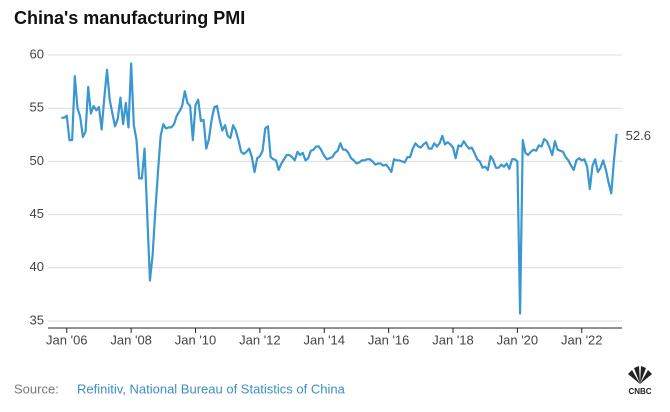  I want to click on end-label: 52.6, so click(638, 135).